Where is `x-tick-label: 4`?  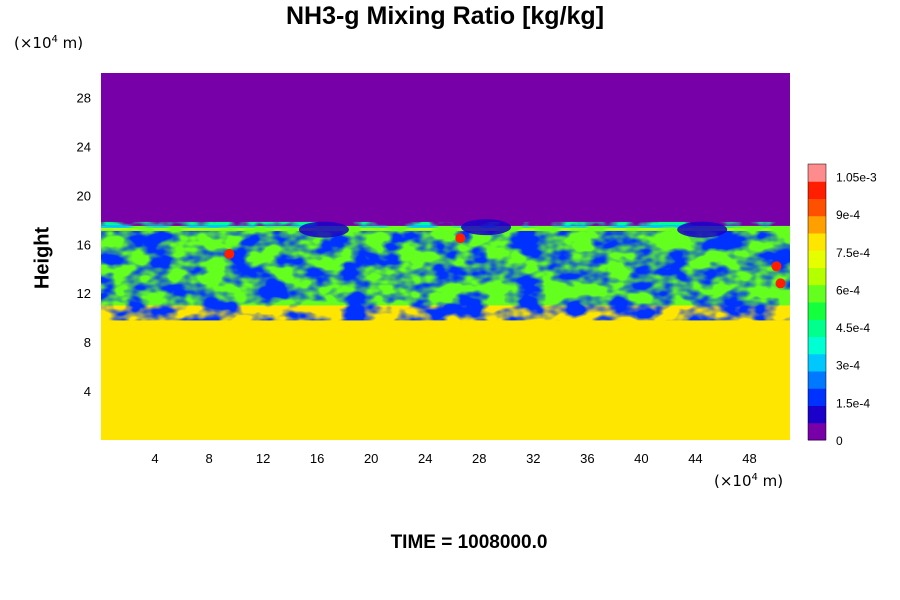
x-tick-label: 4 is located at coordinates (154, 458).